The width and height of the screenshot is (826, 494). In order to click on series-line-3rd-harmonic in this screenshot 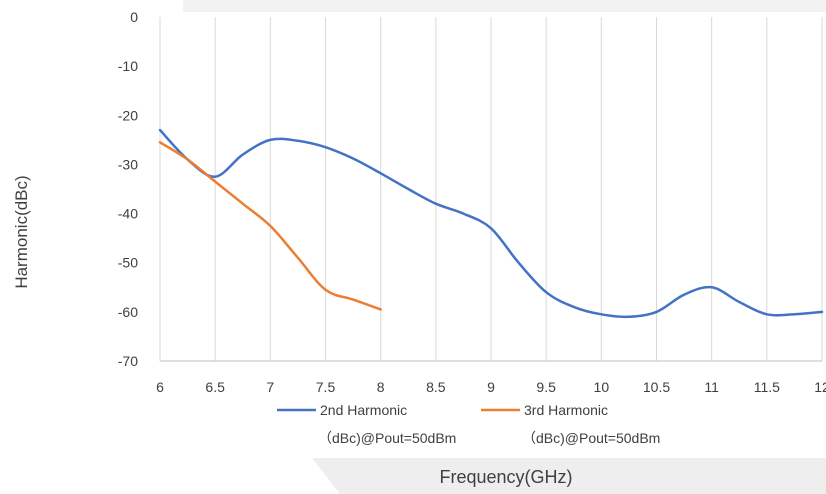, I will do `click(270, 226)`.